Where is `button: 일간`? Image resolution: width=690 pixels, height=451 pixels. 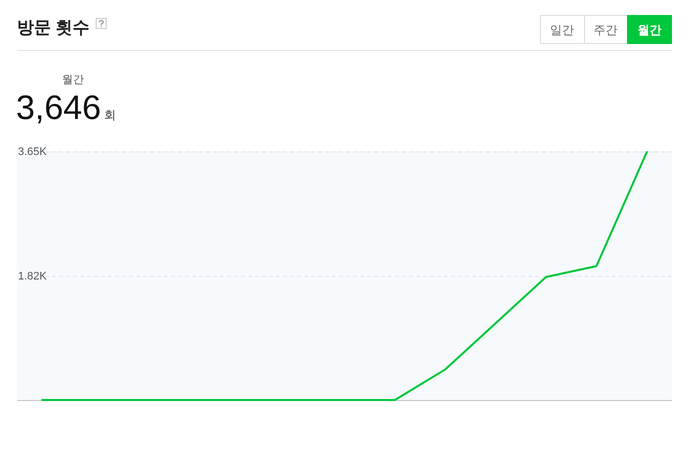
button: 일간 is located at coordinates (562, 29).